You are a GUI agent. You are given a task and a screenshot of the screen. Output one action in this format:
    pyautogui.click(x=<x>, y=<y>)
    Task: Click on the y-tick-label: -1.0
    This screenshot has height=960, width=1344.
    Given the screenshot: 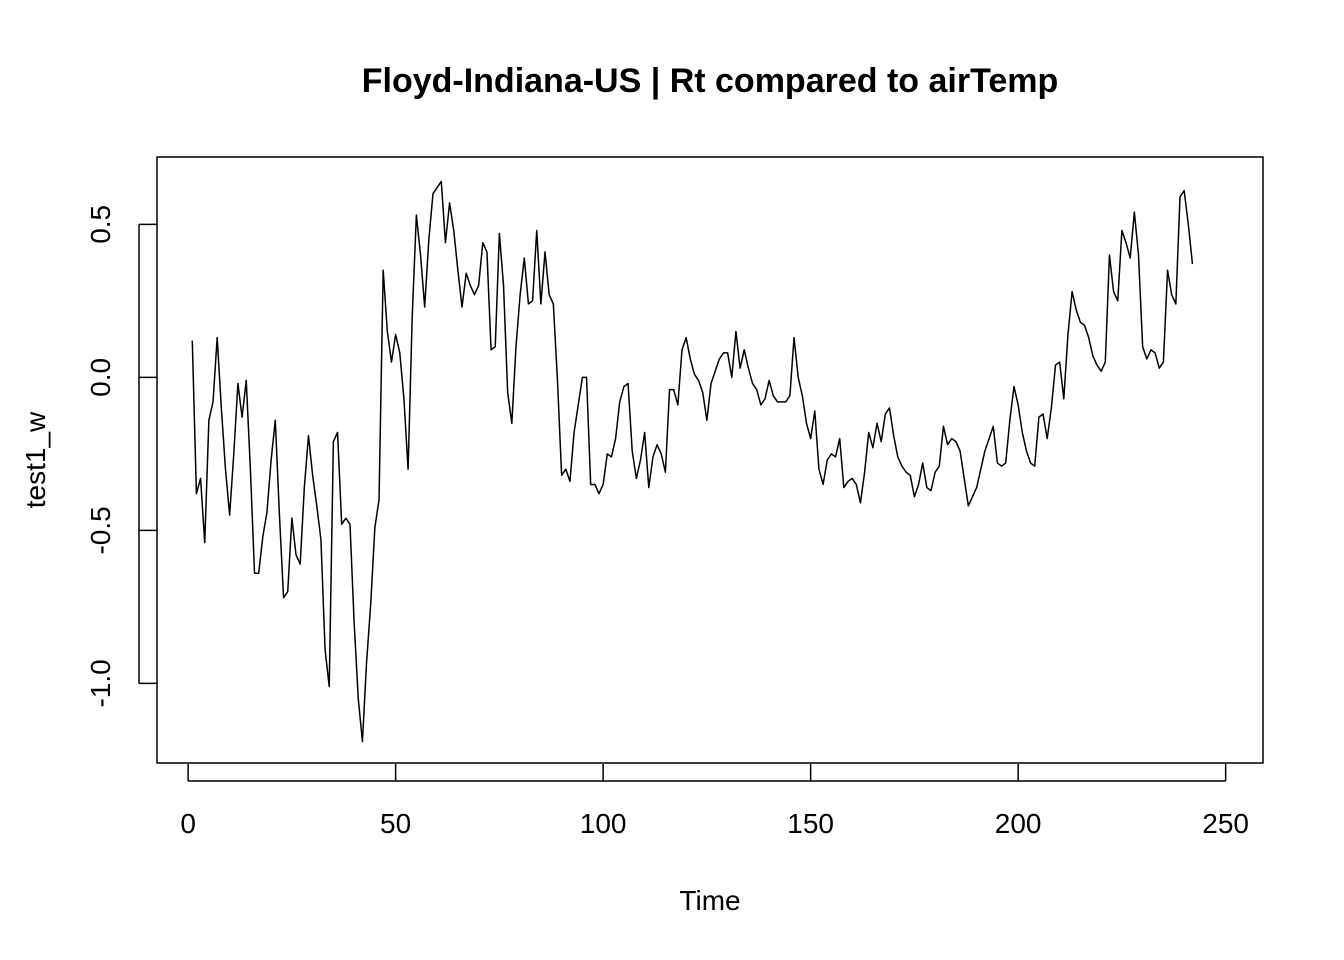 What is the action you would take?
    pyautogui.click(x=100, y=683)
    